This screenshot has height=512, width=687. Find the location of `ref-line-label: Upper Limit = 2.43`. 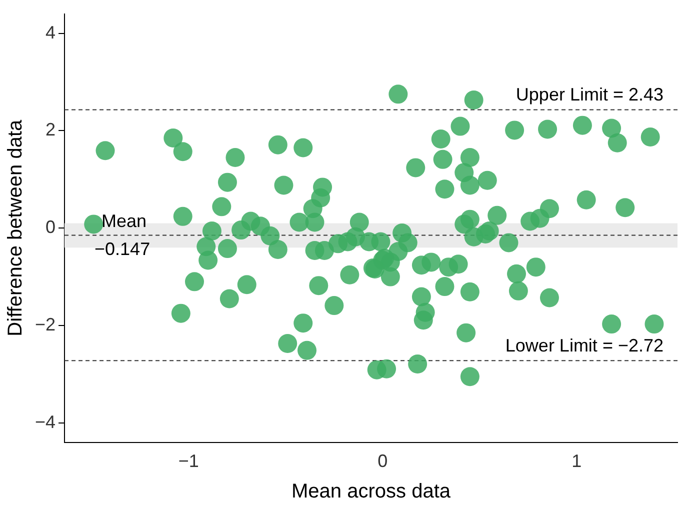

ref-line-label: Upper Limit = 2.43 is located at coordinates (590, 94).